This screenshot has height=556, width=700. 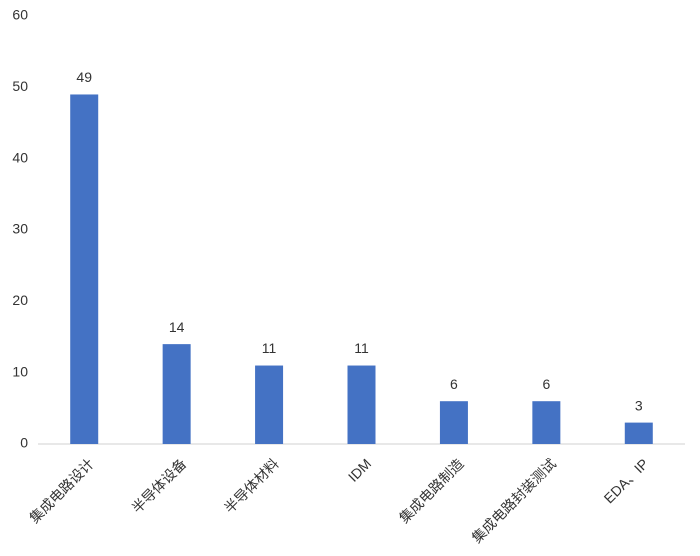 I want to click on x-tick-label: 集成电路制造, so click(x=431, y=490).